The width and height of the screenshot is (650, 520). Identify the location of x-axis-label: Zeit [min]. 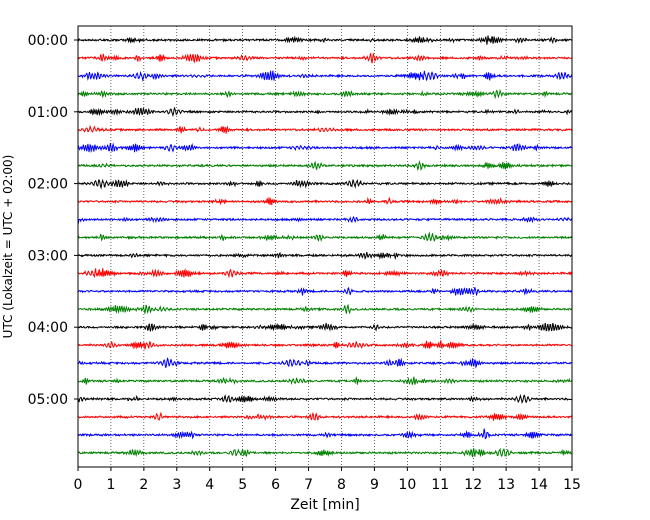
(324, 505).